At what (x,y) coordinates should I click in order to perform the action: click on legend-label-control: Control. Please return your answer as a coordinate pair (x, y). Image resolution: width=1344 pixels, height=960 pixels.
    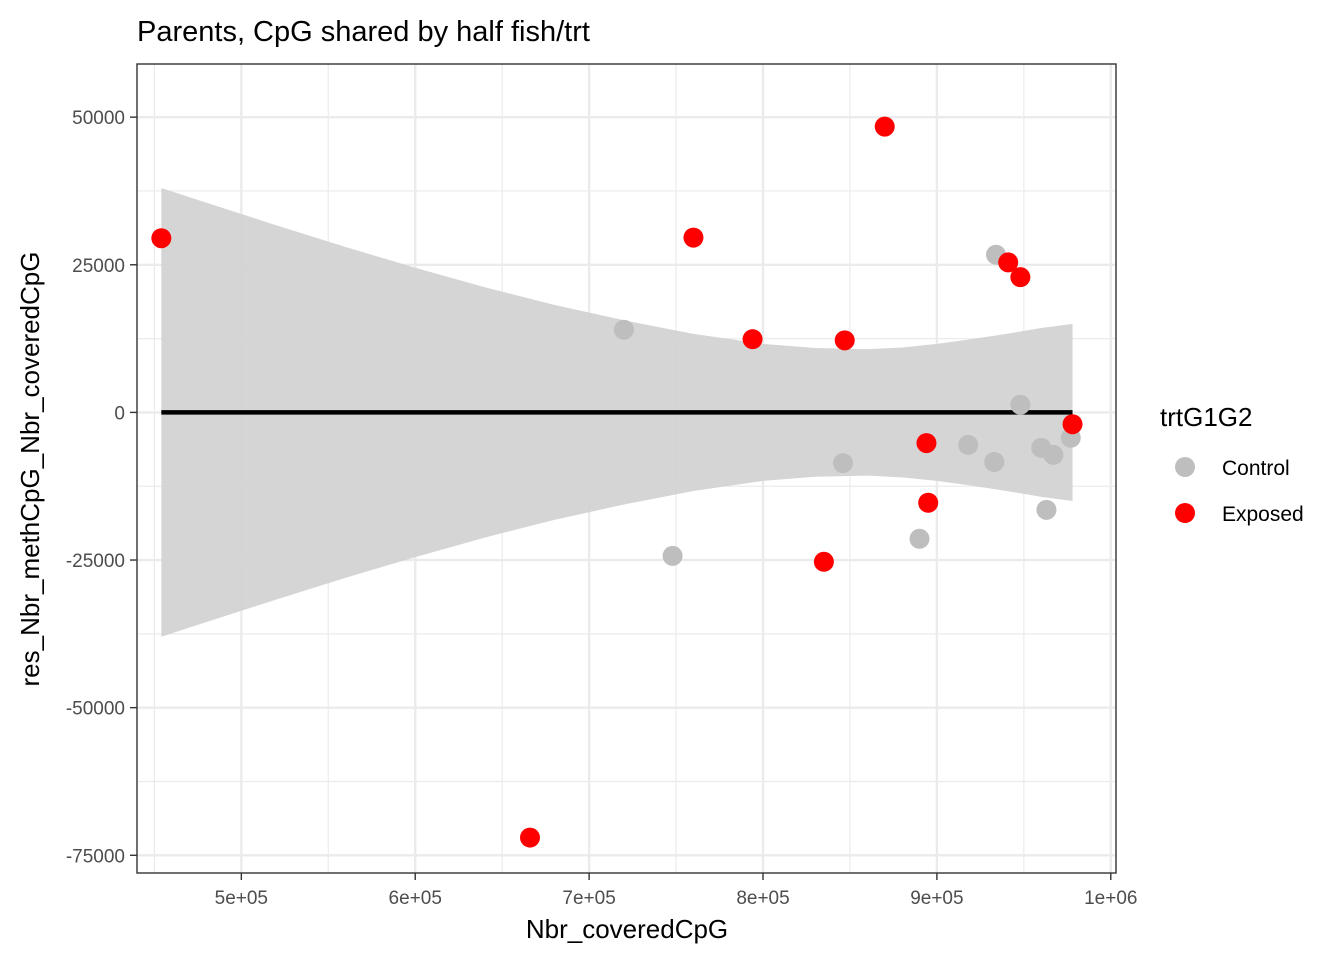
    Looking at the image, I should click on (1256, 468).